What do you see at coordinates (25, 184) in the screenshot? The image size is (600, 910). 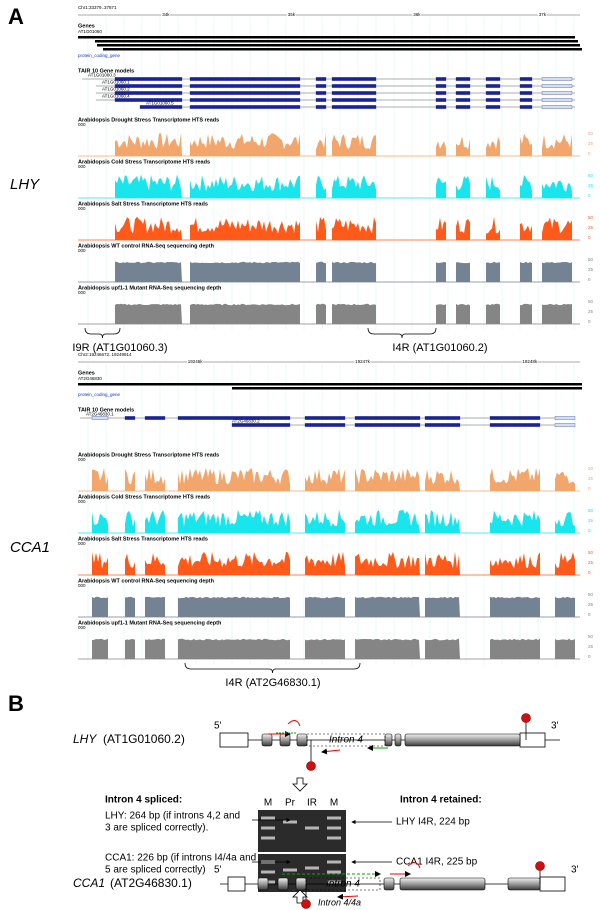 I see `gene-label: LHY` at bounding box center [25, 184].